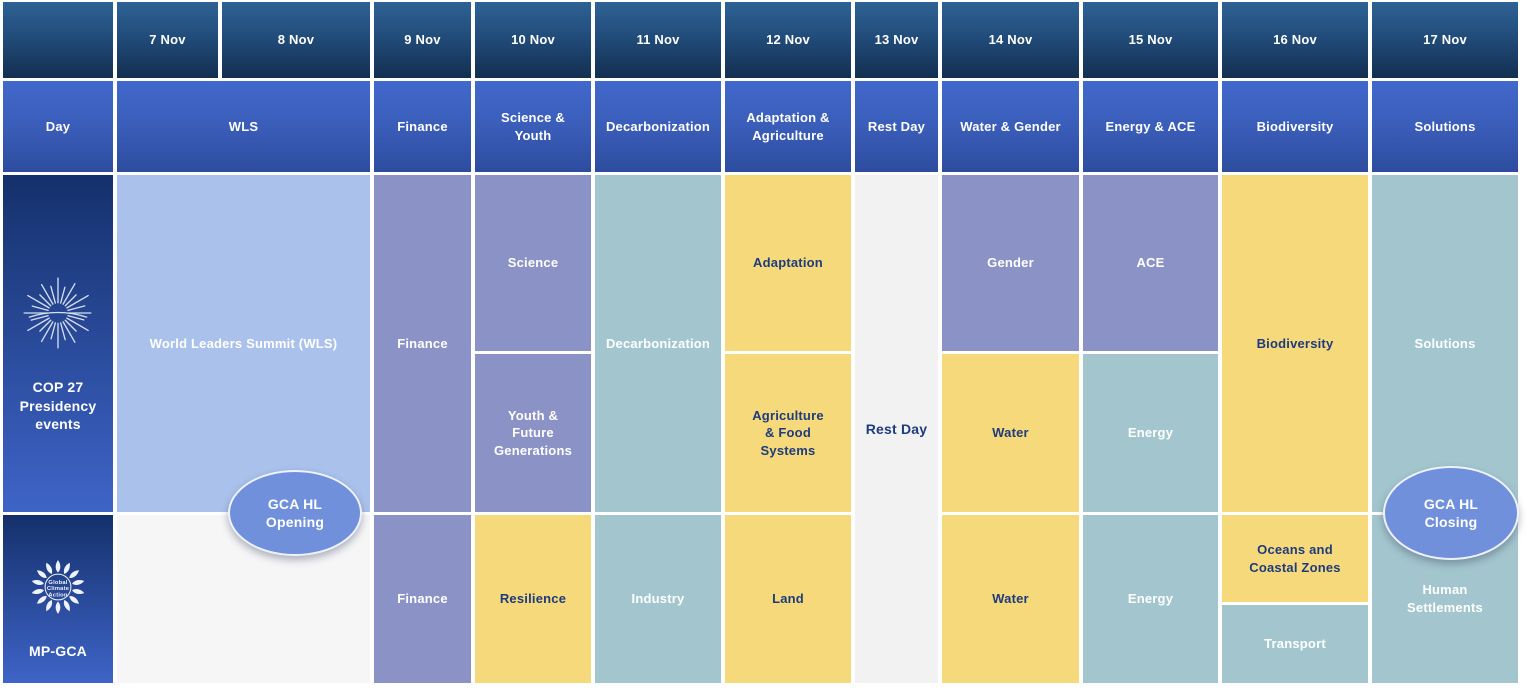 The height and width of the screenshot is (688, 1526). Describe the element at coordinates (533, 599) in the screenshot. I see `cell-resilience: Resilience` at that location.